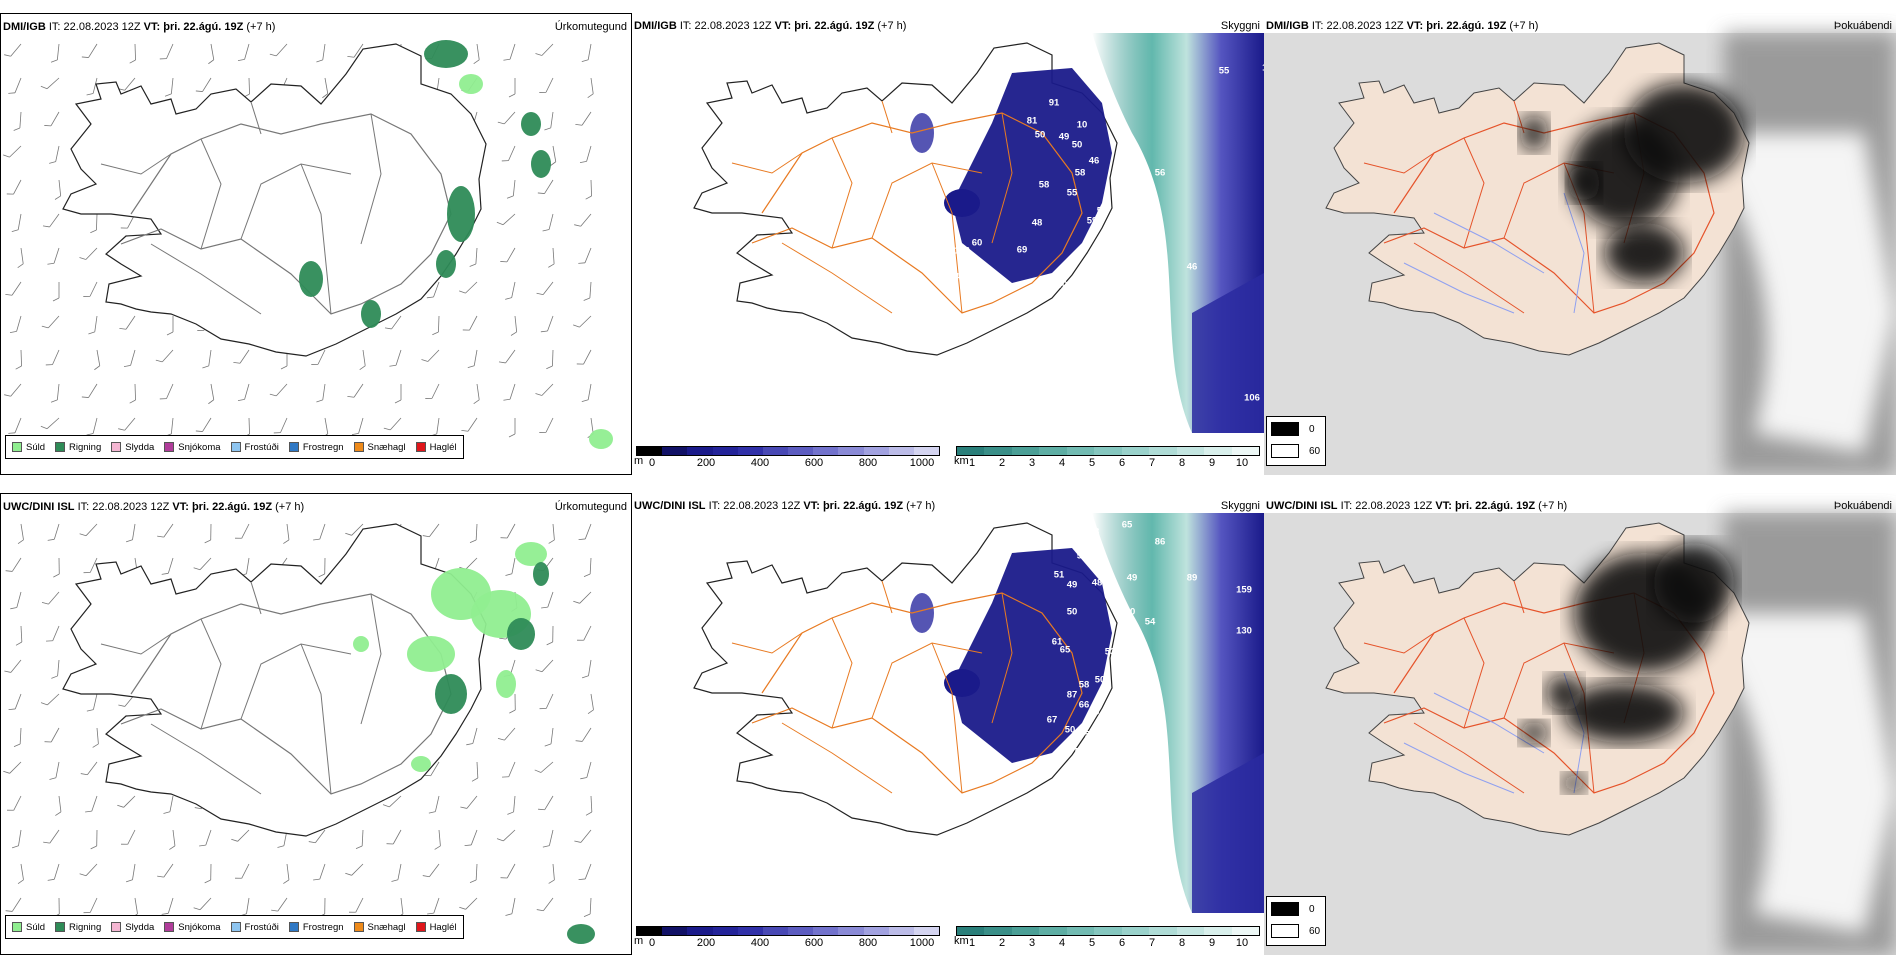 Image resolution: width=1900 pixels, height=955 pixels. What do you see at coordinates (1072, 193) in the screenshot?
I see `visibility-value-label: 55` at bounding box center [1072, 193].